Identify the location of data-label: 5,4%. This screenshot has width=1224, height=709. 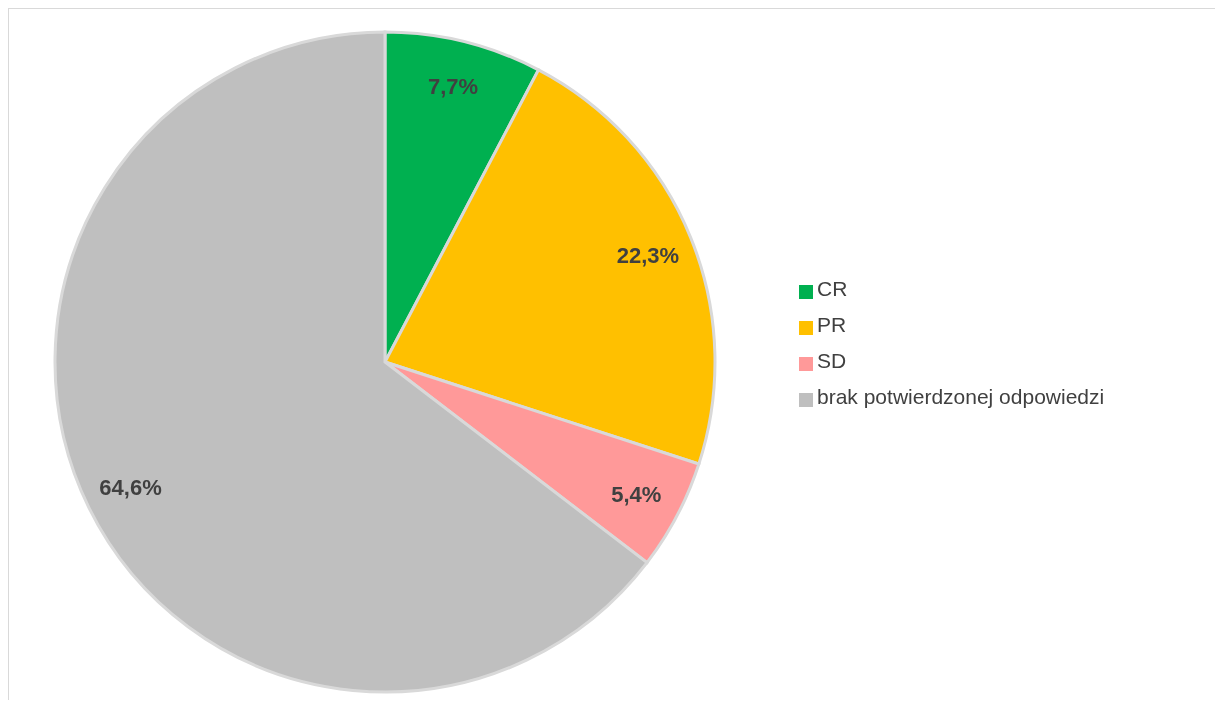
(636, 494).